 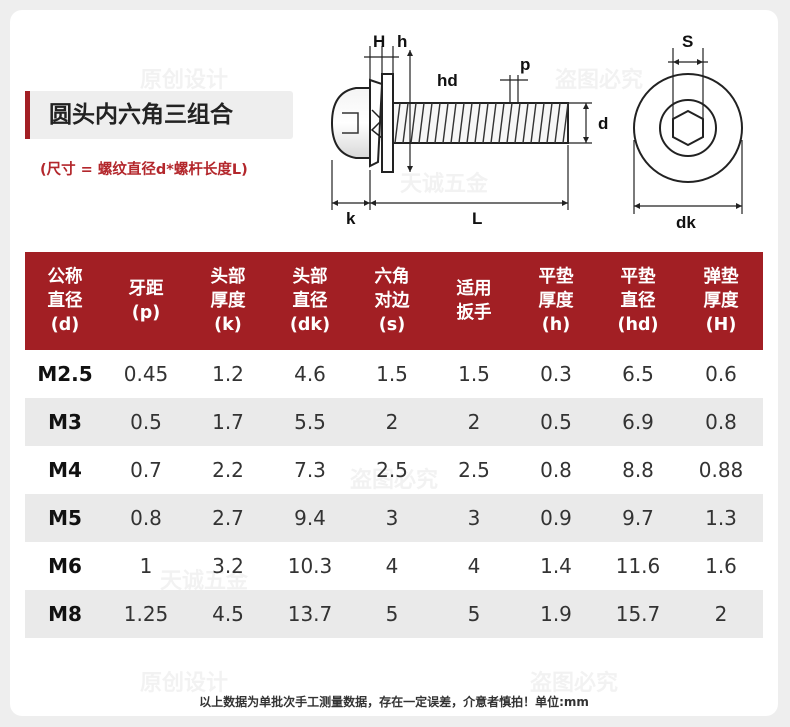 I want to click on header-head-thickness: 头部 厚度 (k), so click(x=228, y=301).